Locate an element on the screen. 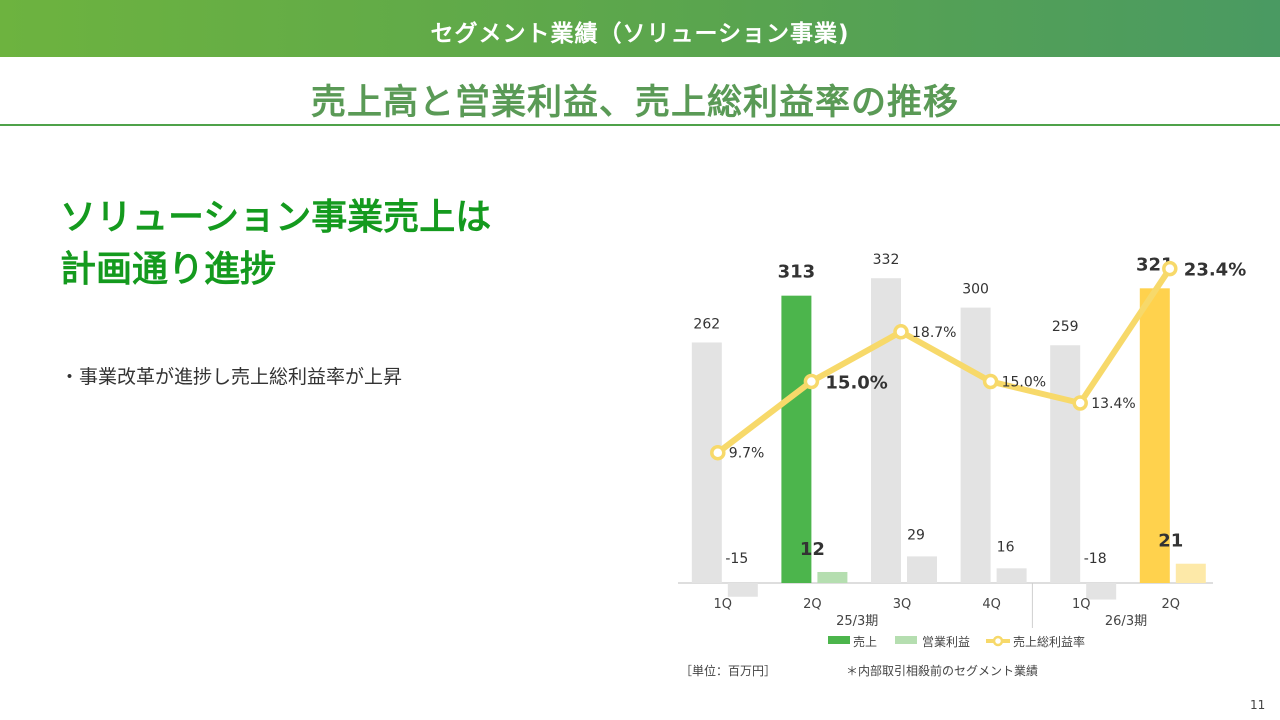 Image resolution: width=1280 pixels, height=720 pixels. legend-swatch-sales is located at coordinates (839, 640).